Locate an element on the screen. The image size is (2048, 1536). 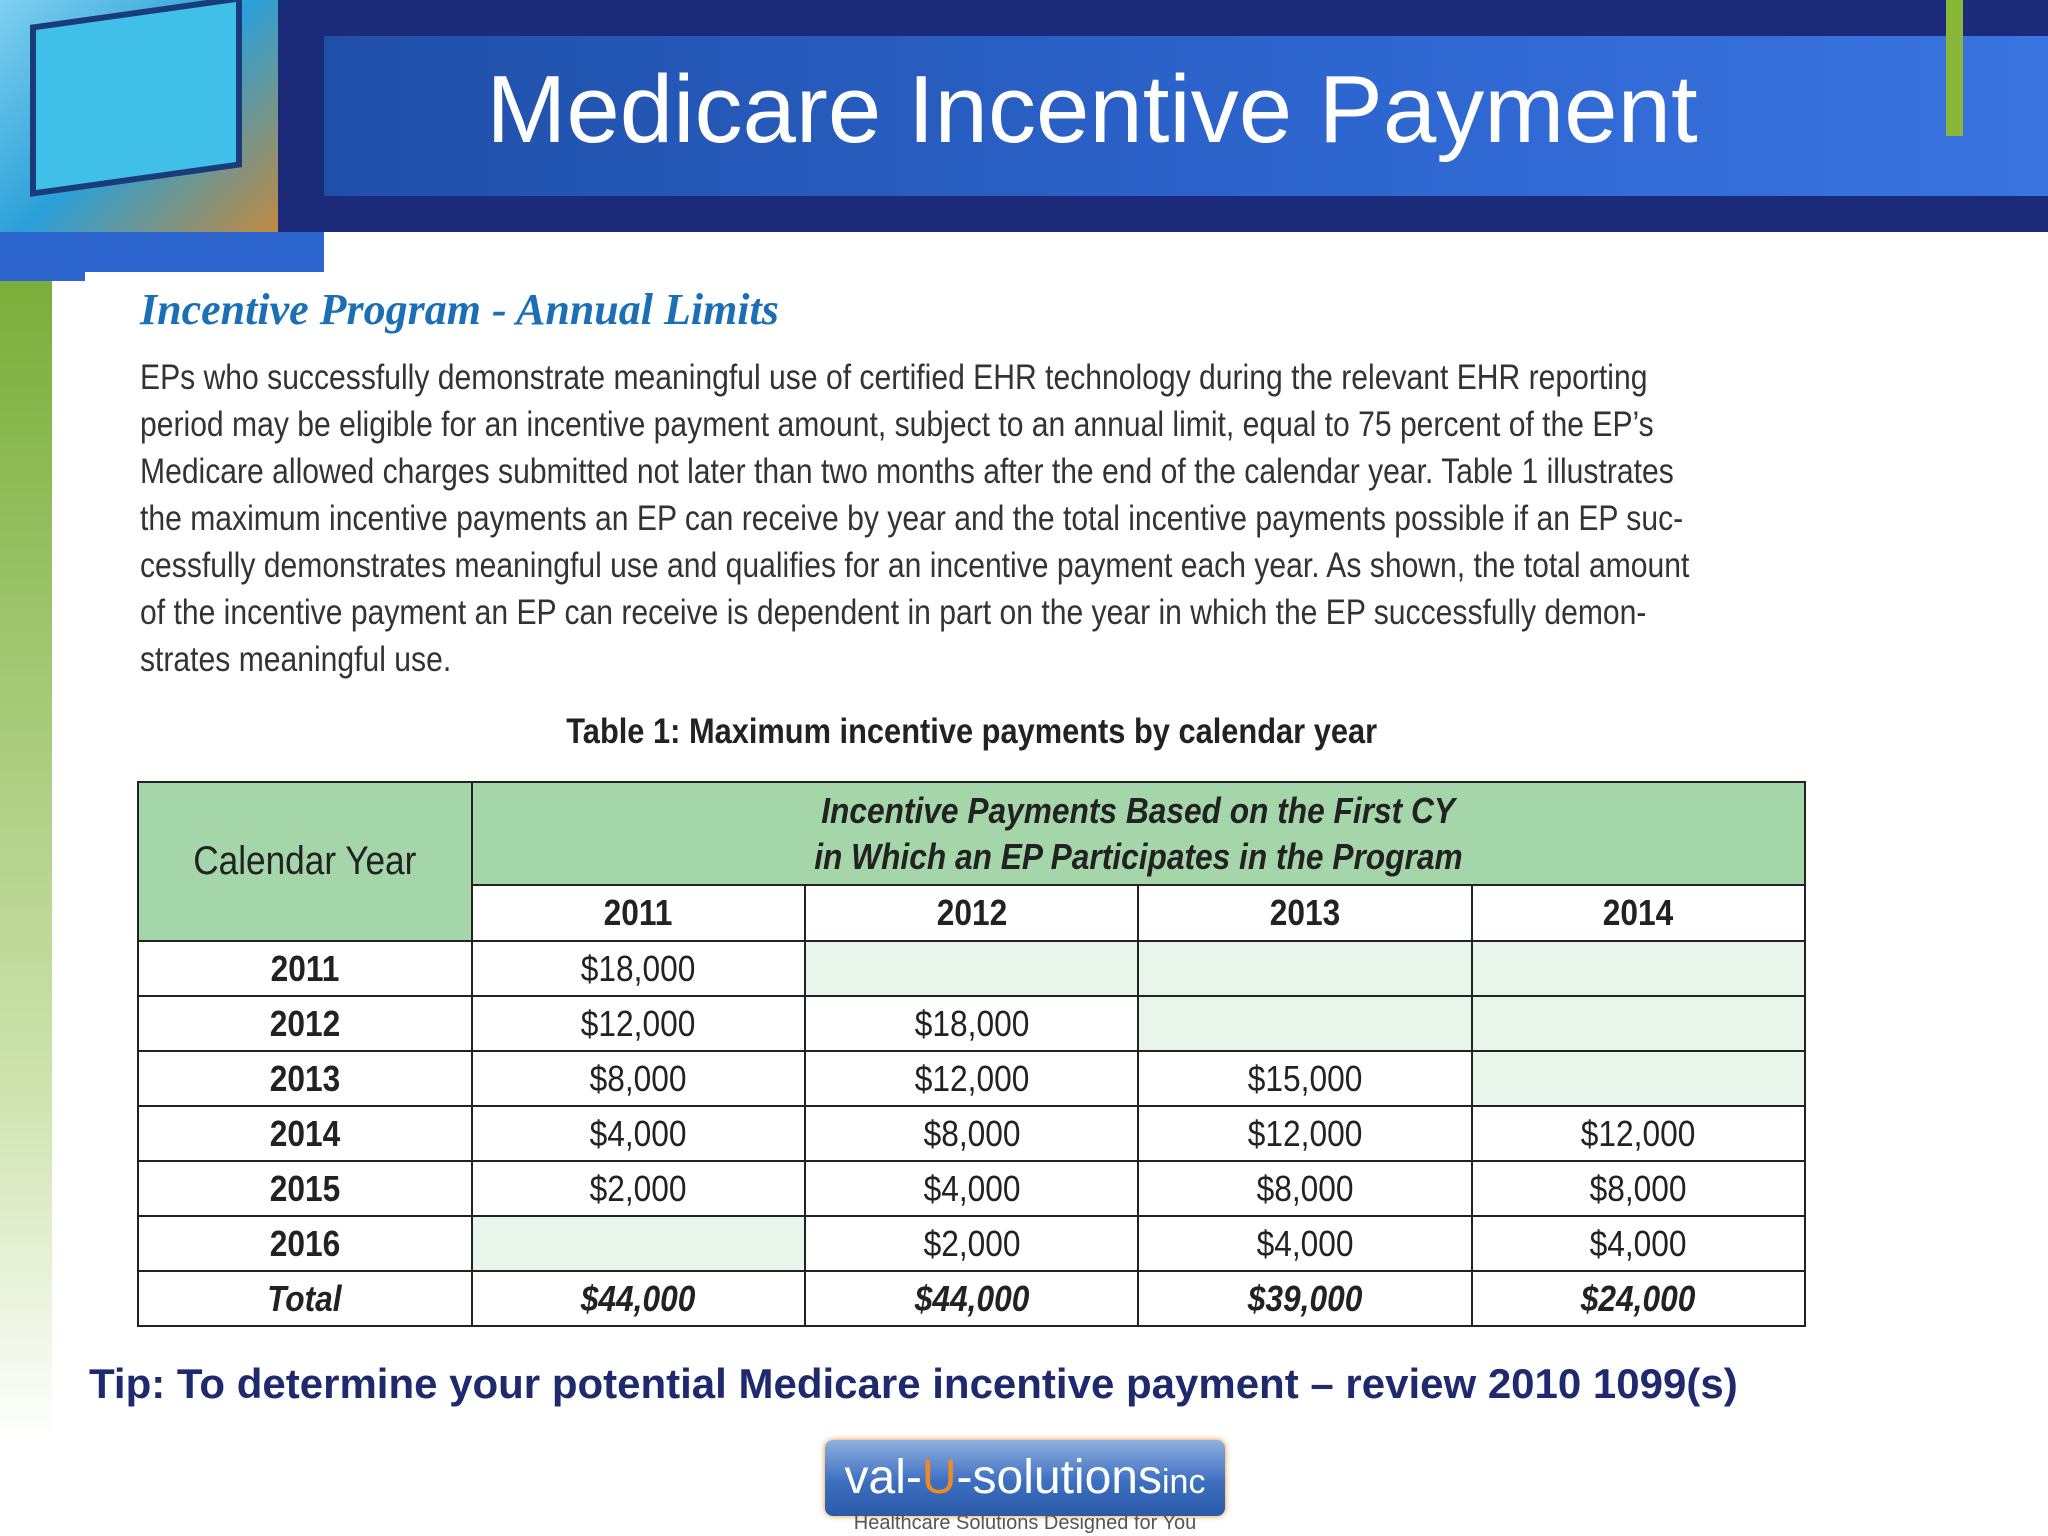
row-label: 2011 is located at coordinates (305, 968).